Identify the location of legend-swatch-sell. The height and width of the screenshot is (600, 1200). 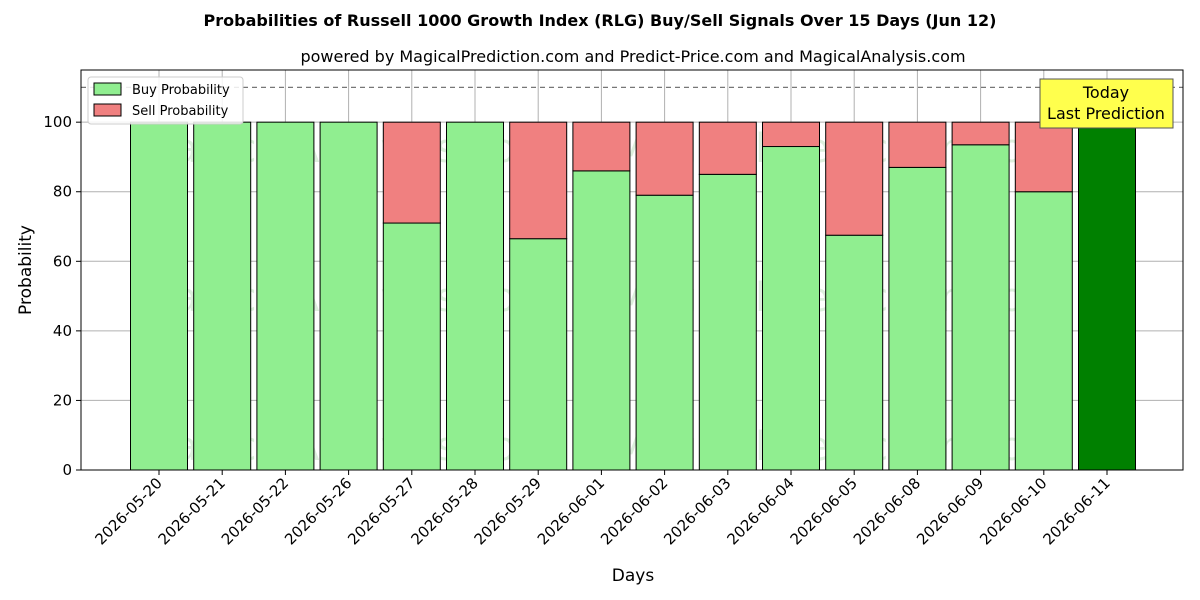
(107, 110).